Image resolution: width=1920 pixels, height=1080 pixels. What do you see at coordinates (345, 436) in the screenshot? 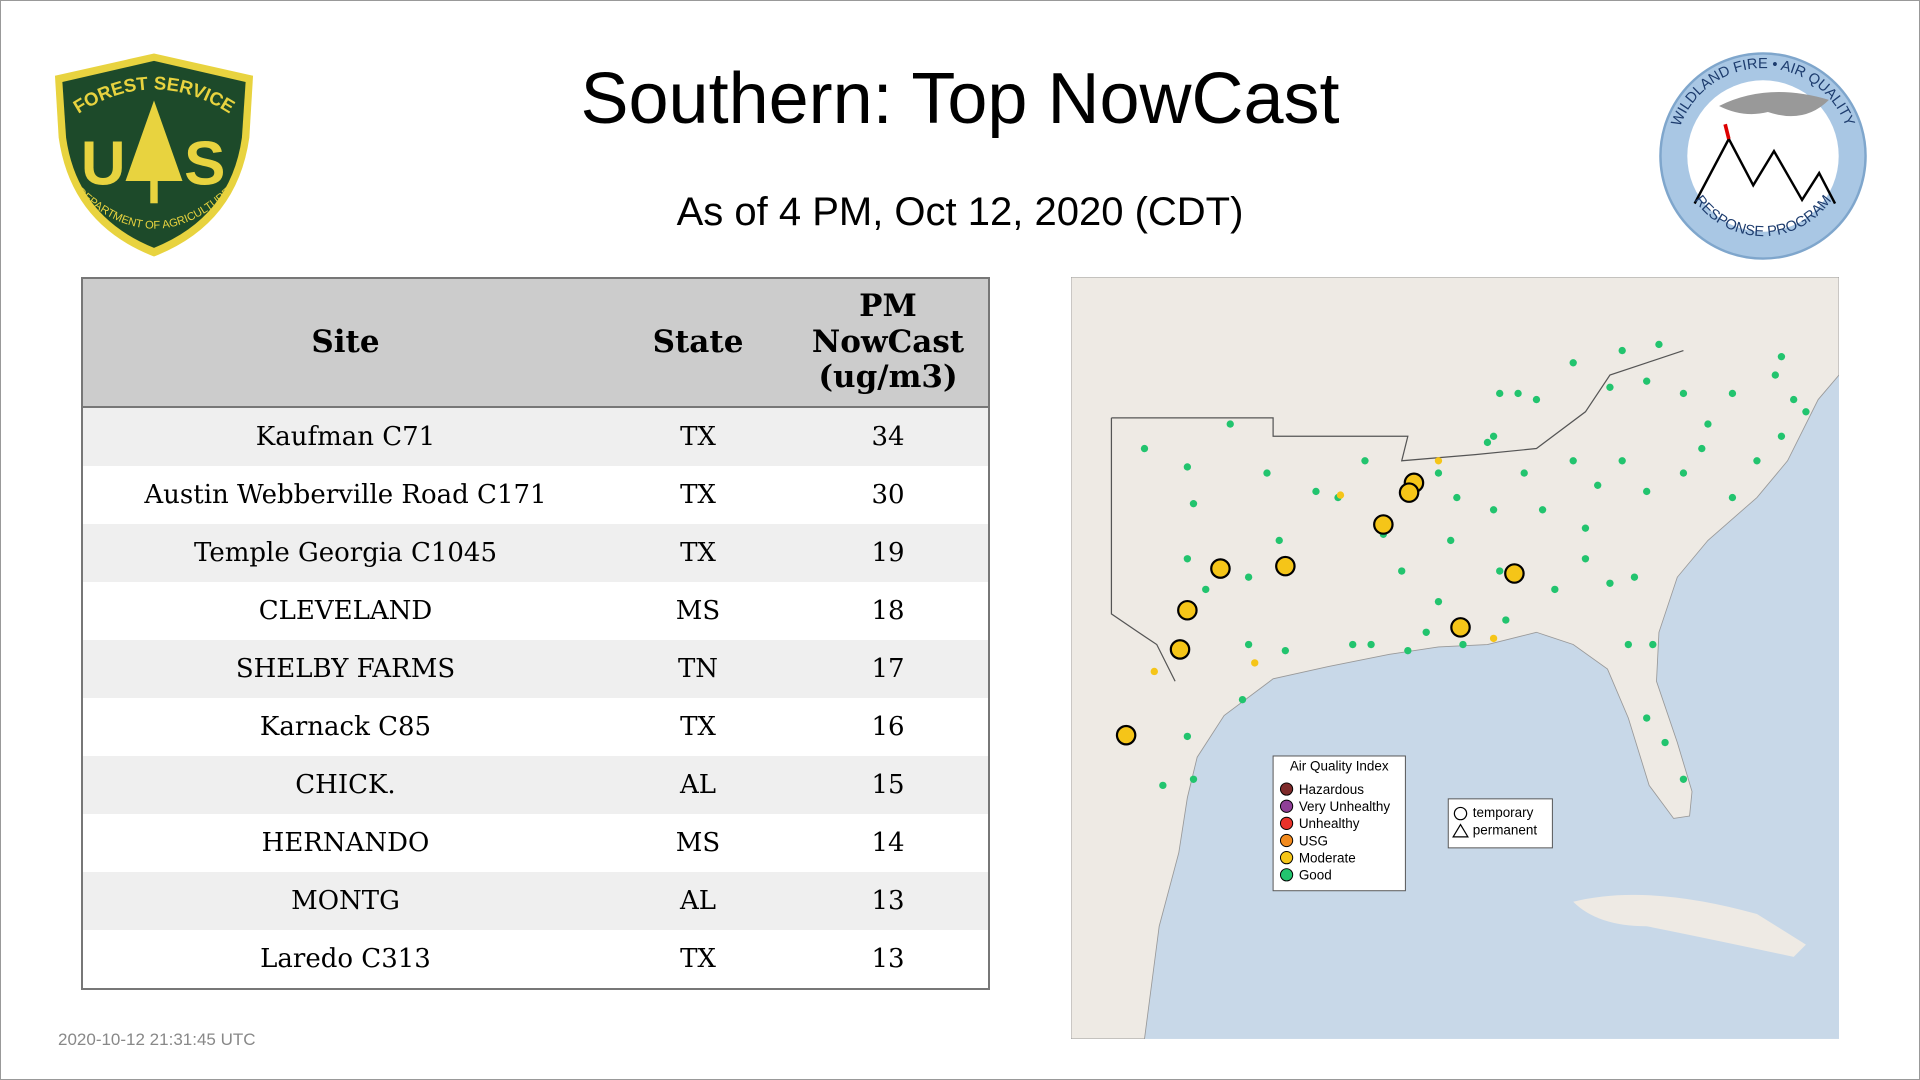
I see `table-cell: Kaufman C71` at bounding box center [345, 436].